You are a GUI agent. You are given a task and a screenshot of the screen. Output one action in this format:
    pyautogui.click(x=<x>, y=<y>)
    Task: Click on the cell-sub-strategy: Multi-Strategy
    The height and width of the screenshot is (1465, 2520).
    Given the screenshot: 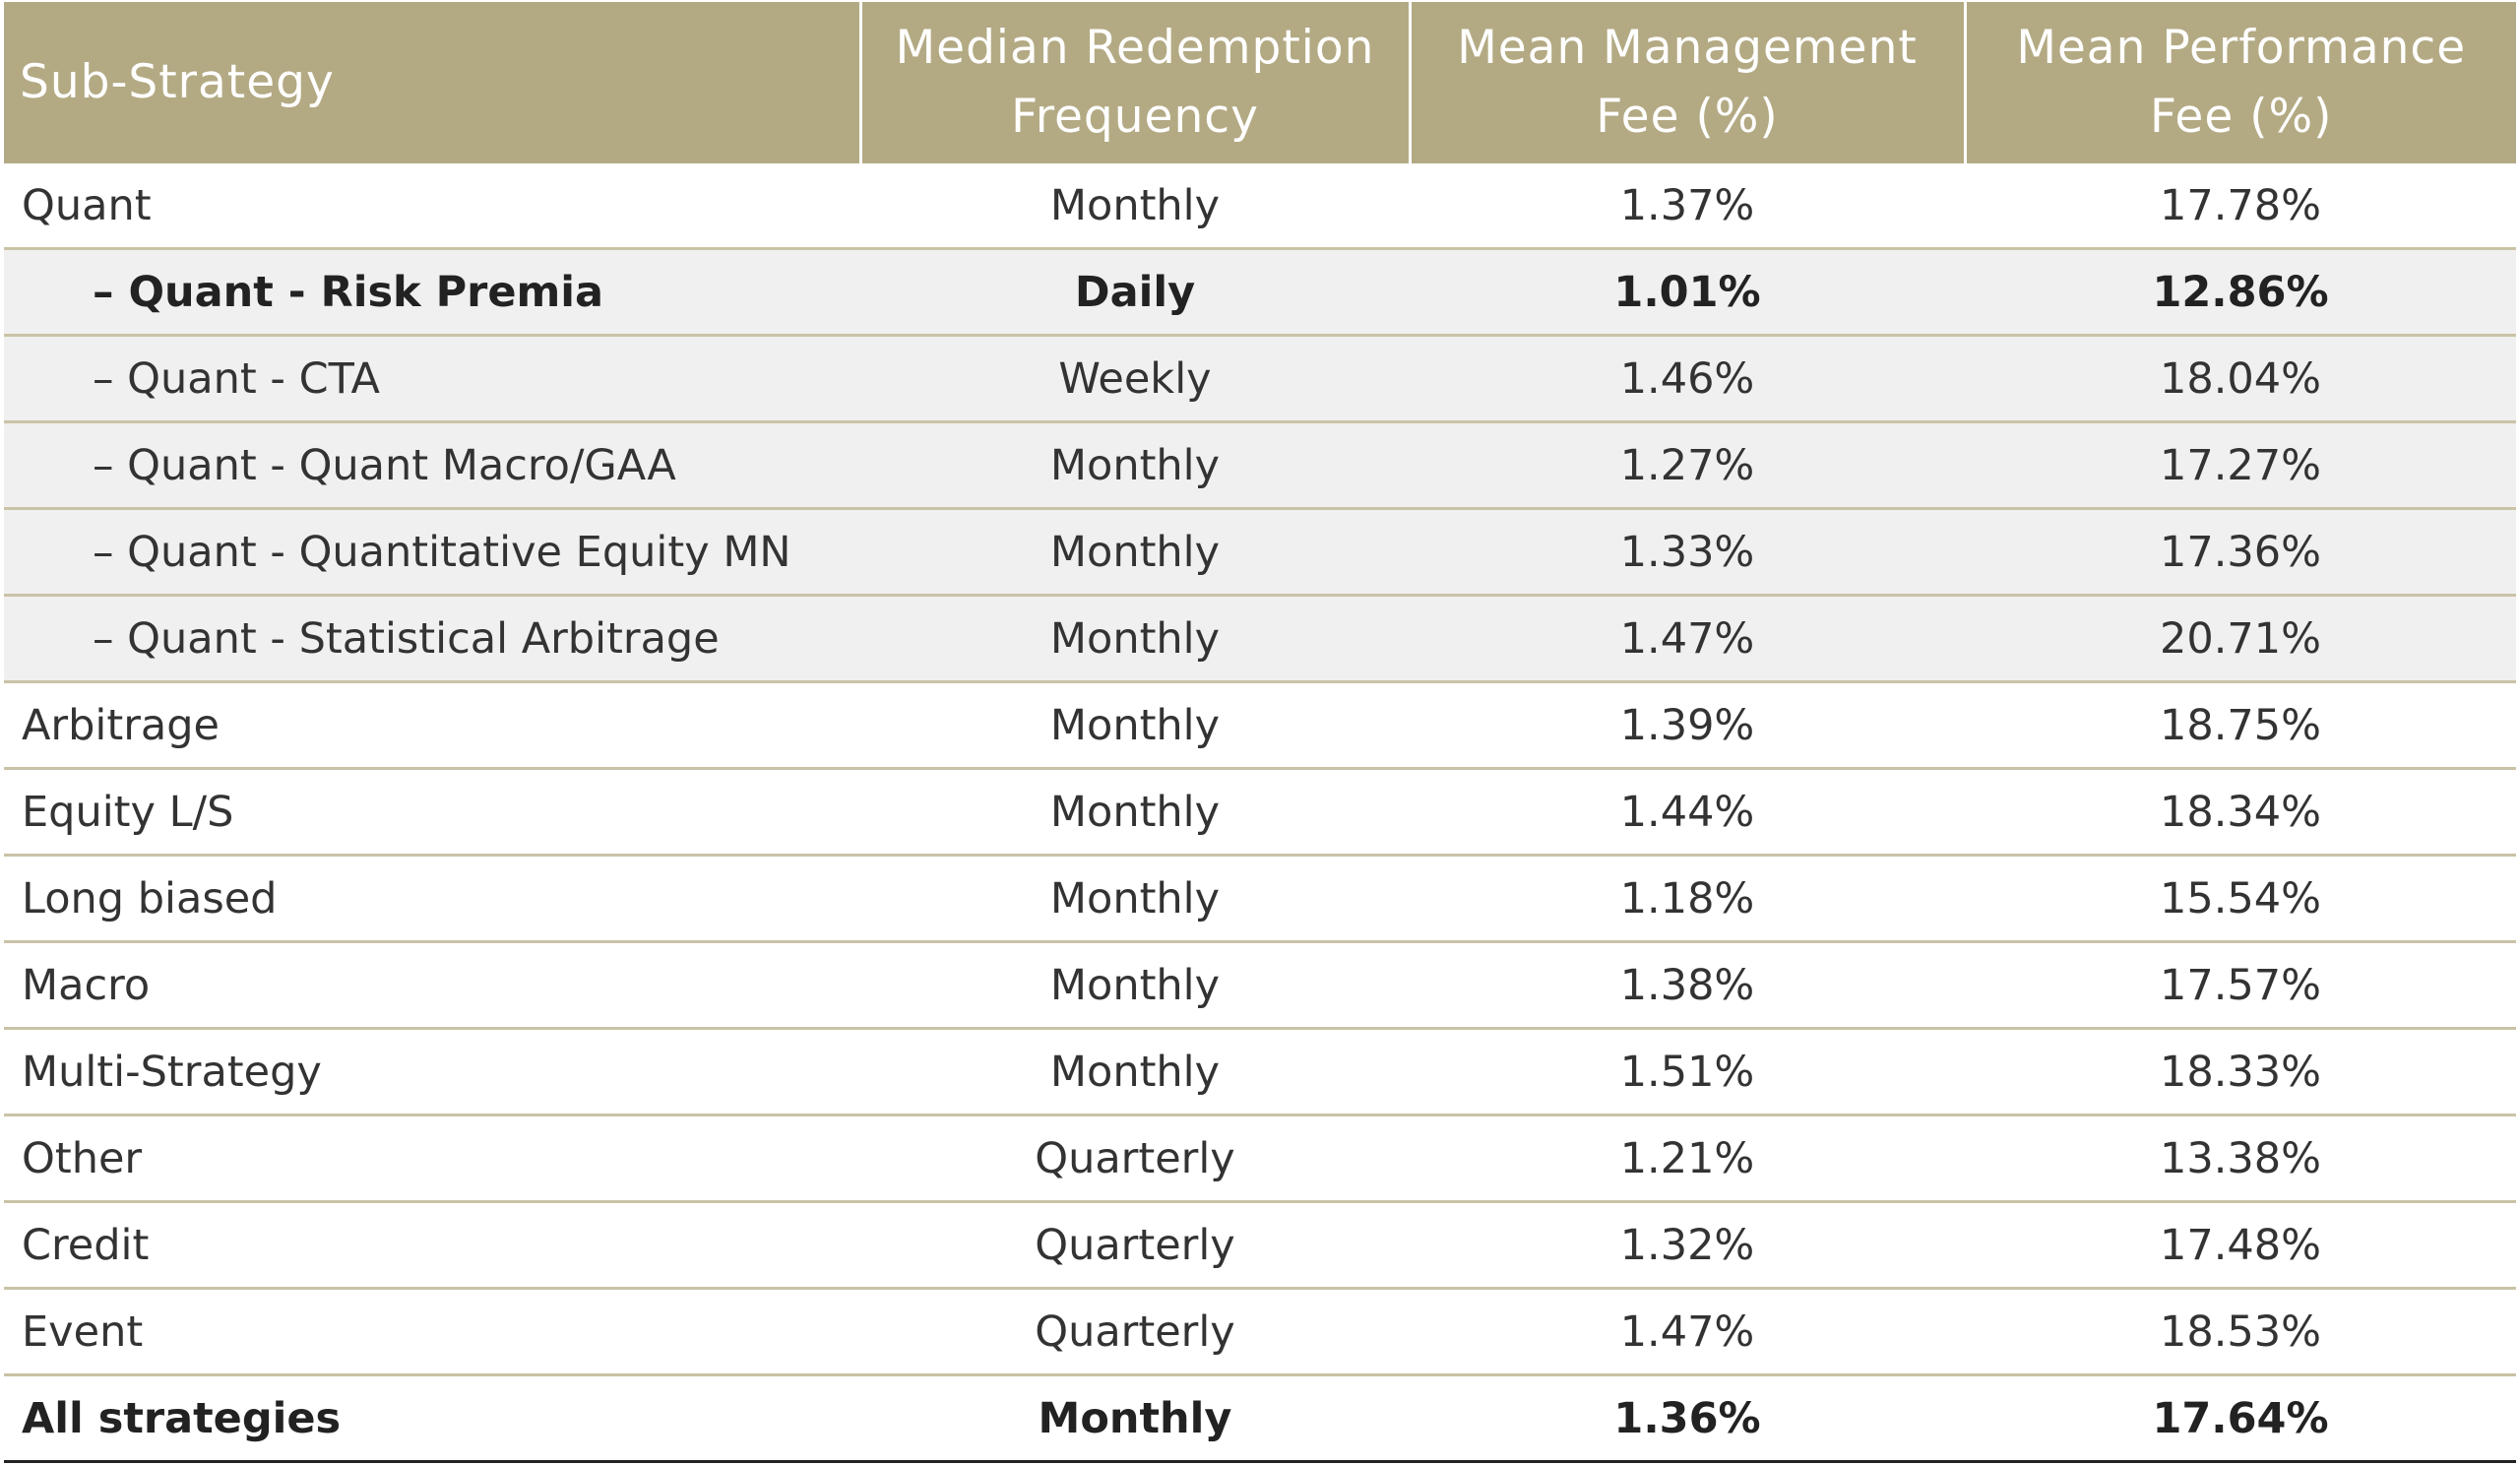 What is the action you would take?
    pyautogui.click(x=432, y=1072)
    